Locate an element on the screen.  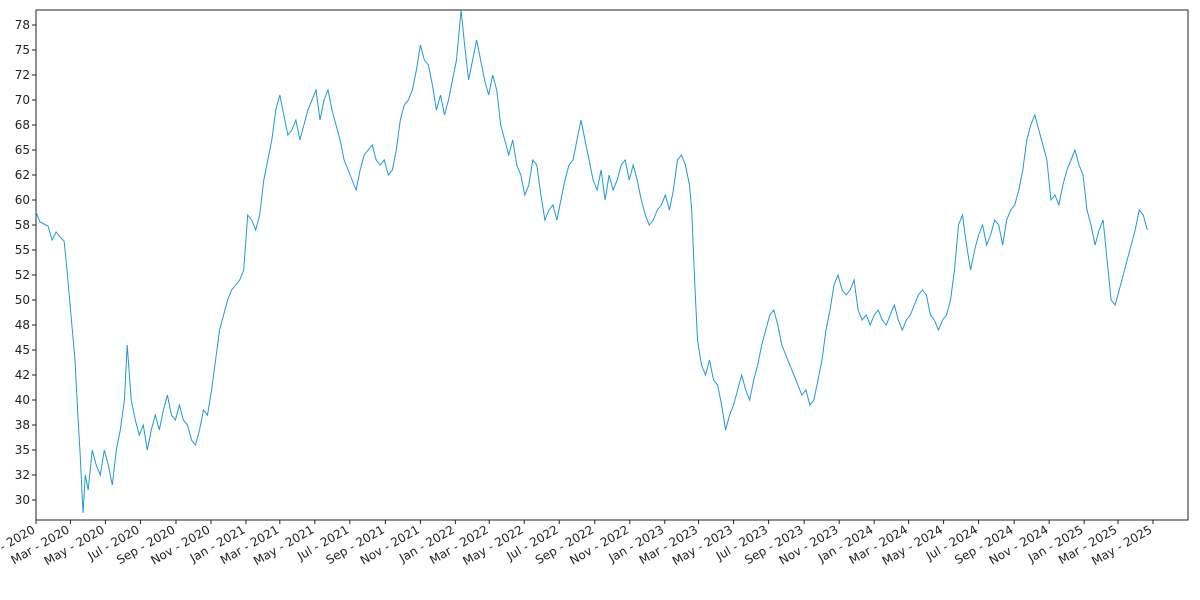
y-tick-label: 68 is located at coordinates (22, 125).